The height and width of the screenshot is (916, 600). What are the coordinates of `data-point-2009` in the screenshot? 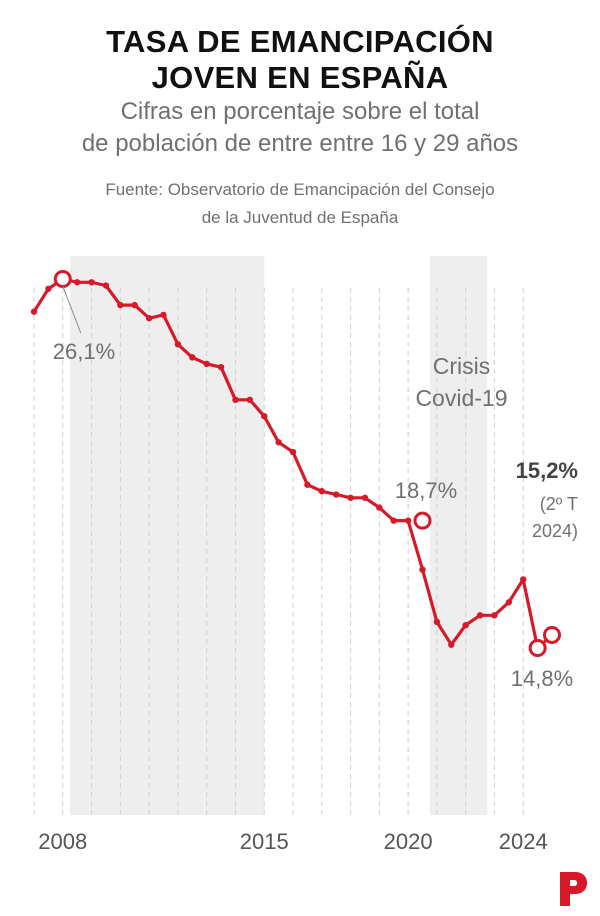 It's located at (91, 282).